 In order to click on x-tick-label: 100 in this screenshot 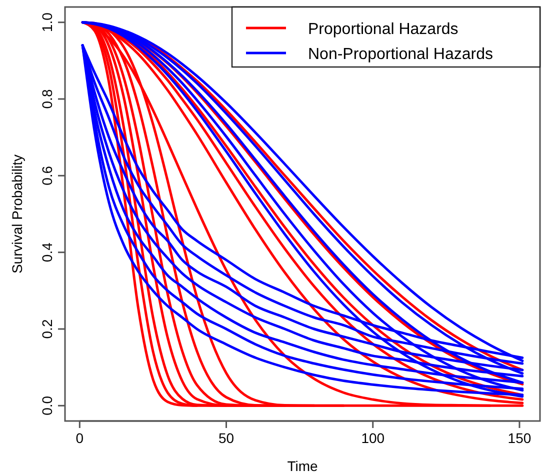, I will do `click(373, 438)`.